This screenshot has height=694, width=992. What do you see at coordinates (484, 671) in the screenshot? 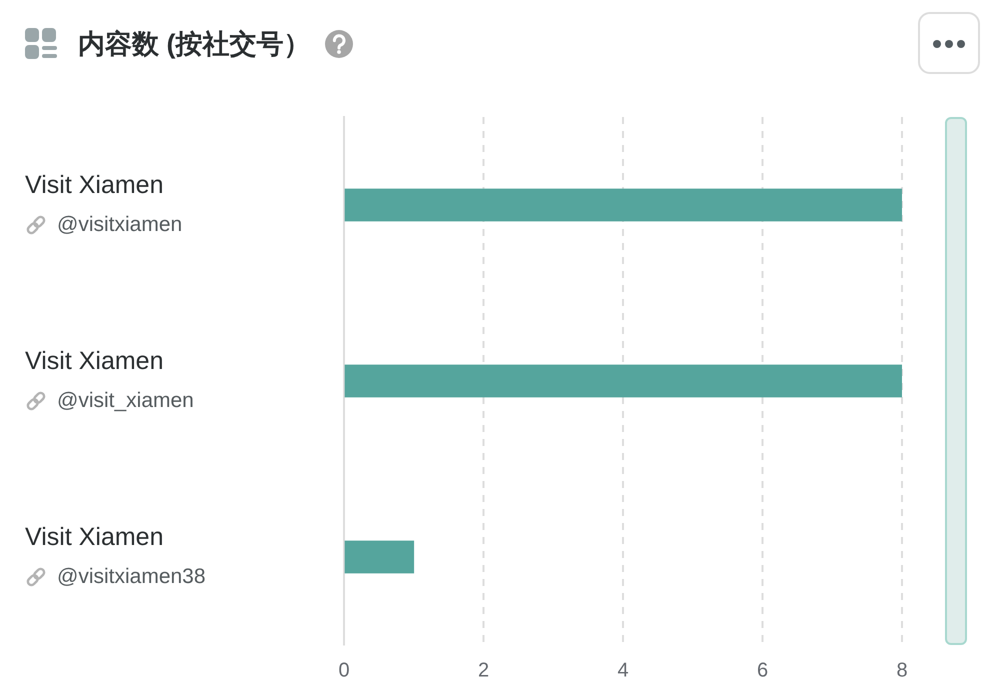
I see `x-tick-label: 2` at bounding box center [484, 671].